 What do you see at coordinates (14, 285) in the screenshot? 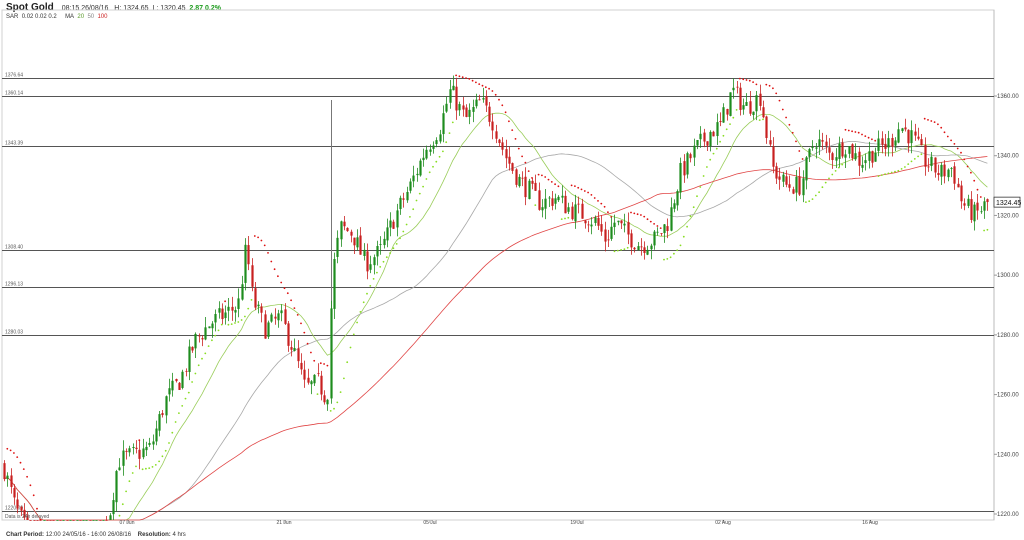
I see `level-label: 1296.13` at bounding box center [14, 285].